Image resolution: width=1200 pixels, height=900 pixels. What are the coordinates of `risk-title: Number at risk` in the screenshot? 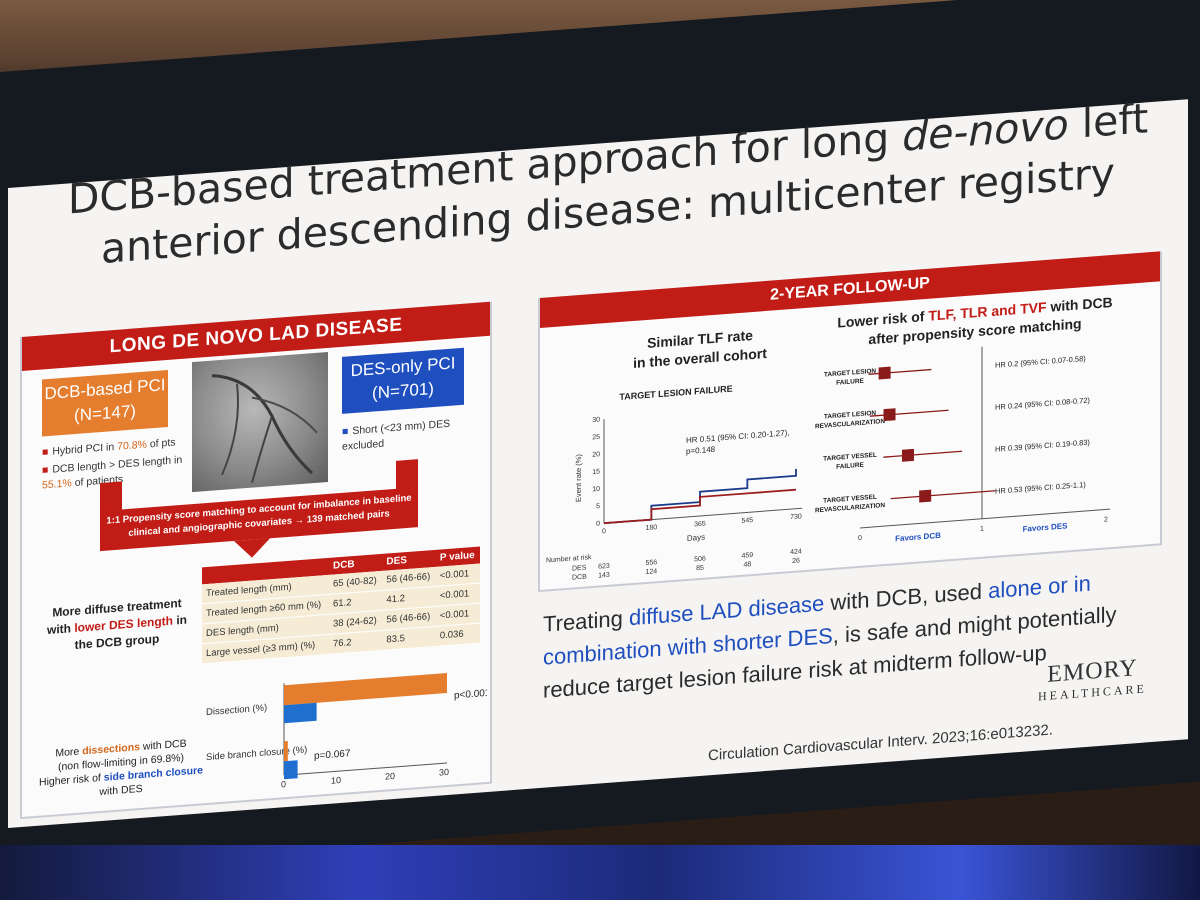 It's located at (569, 559).